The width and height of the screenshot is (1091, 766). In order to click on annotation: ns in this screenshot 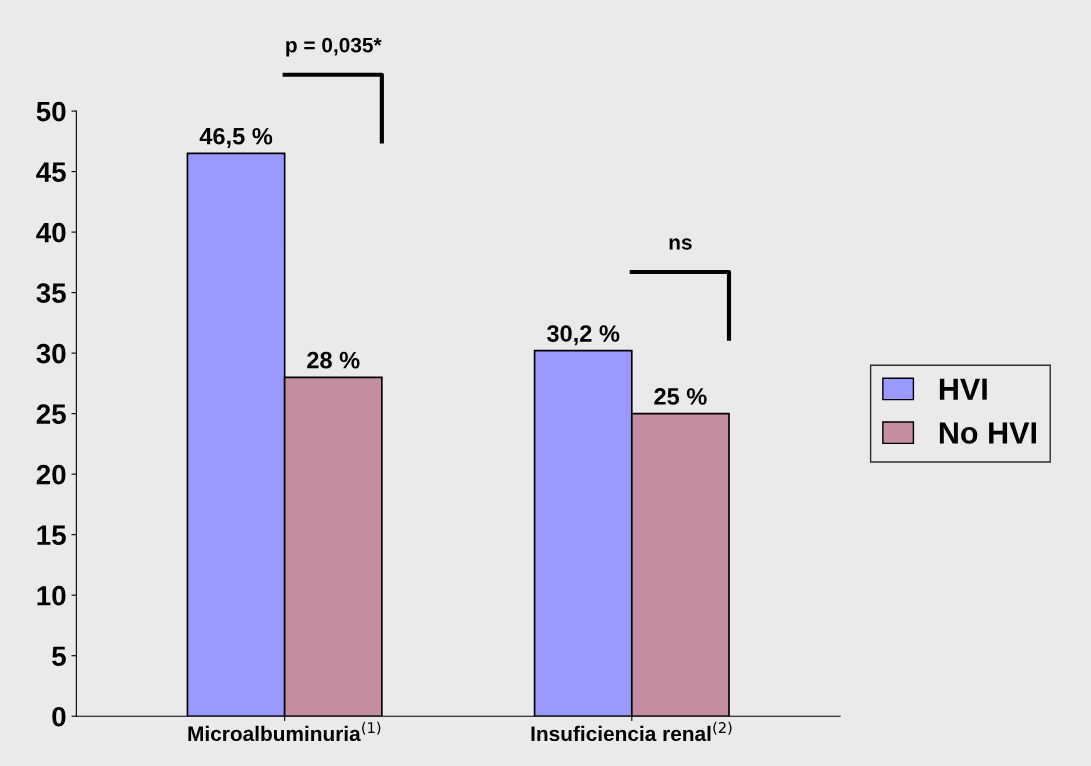, I will do `click(680, 244)`.